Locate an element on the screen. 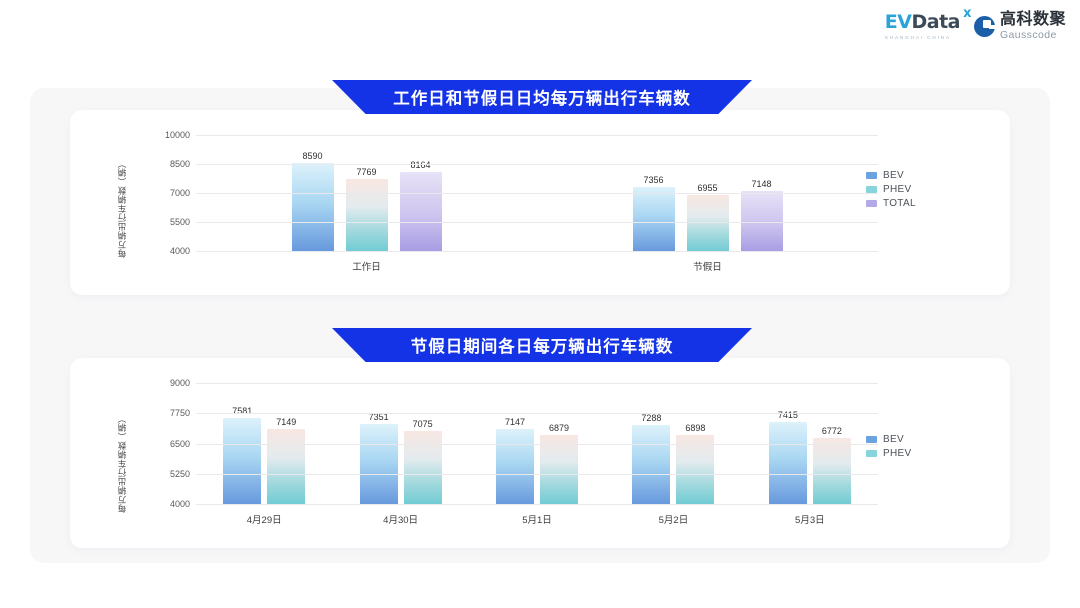  chart-1-title-banner: 工作日和节假日日均每万辆出行车辆数 is located at coordinates (542, 97).